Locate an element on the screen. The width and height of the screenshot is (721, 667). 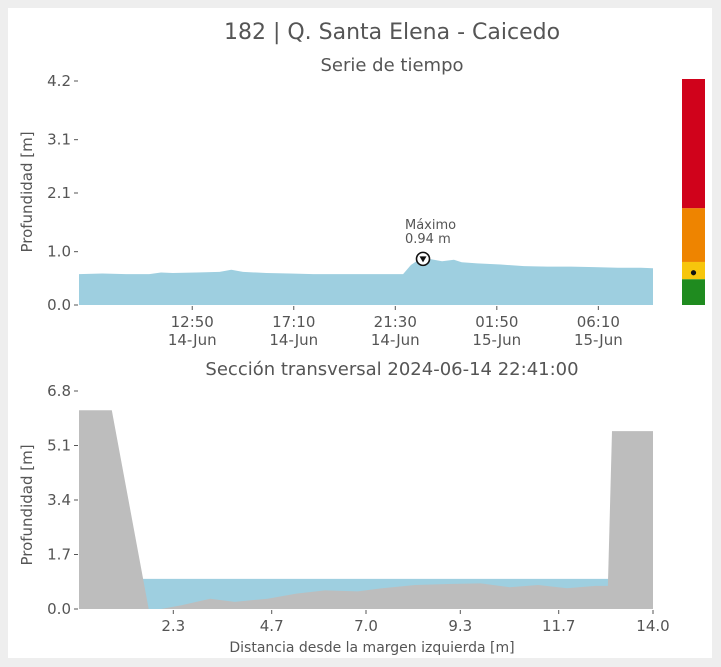
time-series-y-ticks: 0.0 1.0 2.1 3.1 4.2 is located at coordinates (62, 193).